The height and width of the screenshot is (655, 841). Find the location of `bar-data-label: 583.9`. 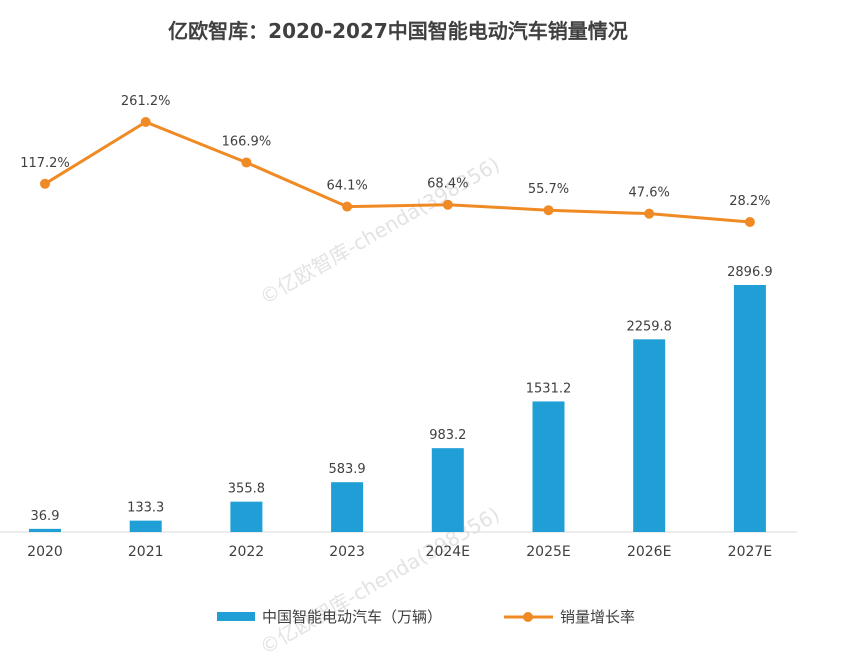

bar-data-label: 583.9 is located at coordinates (346, 469).